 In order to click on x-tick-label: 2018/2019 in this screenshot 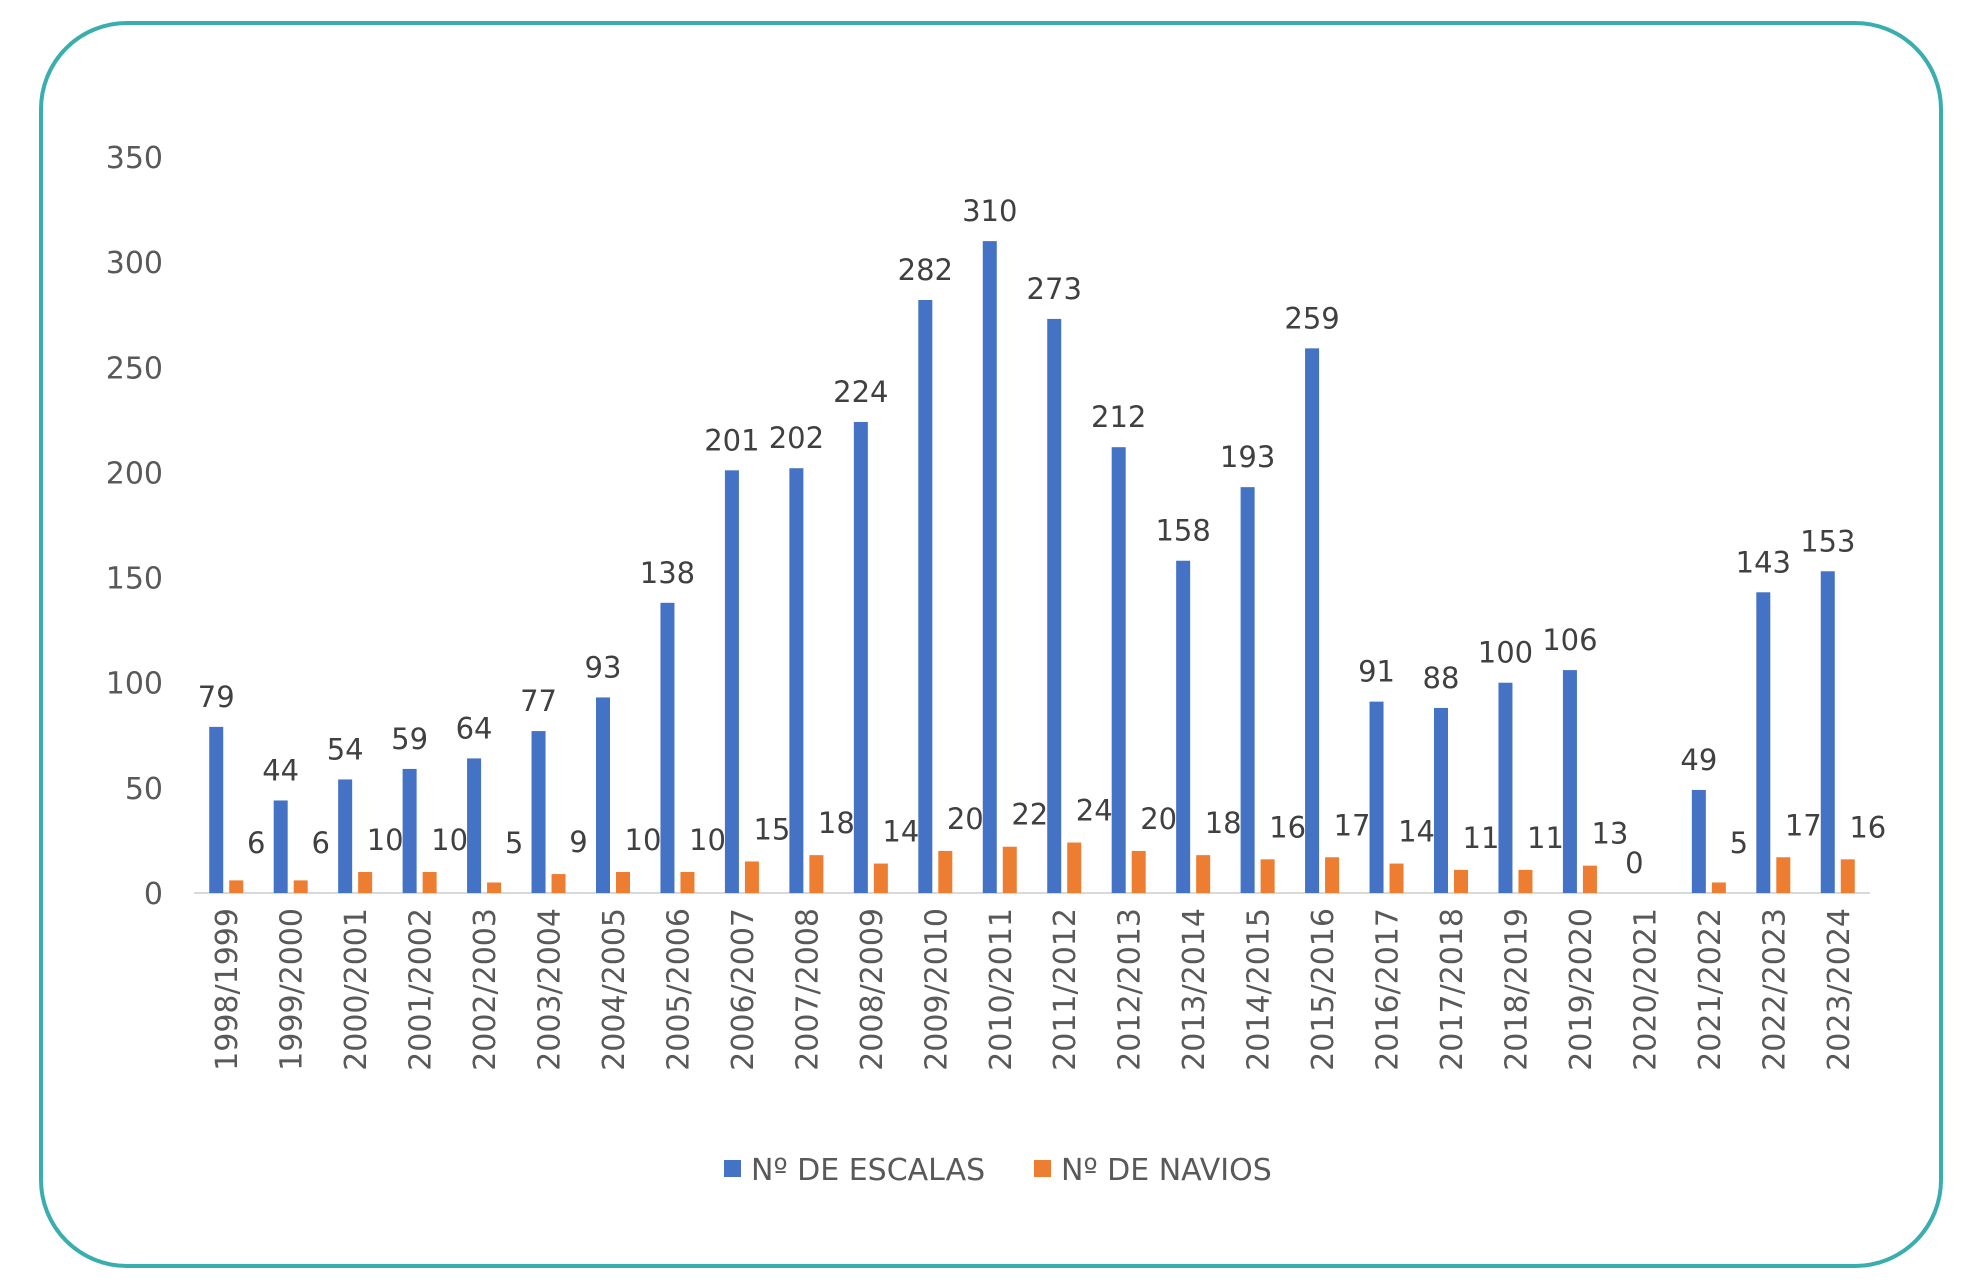, I will do `click(1516, 989)`.